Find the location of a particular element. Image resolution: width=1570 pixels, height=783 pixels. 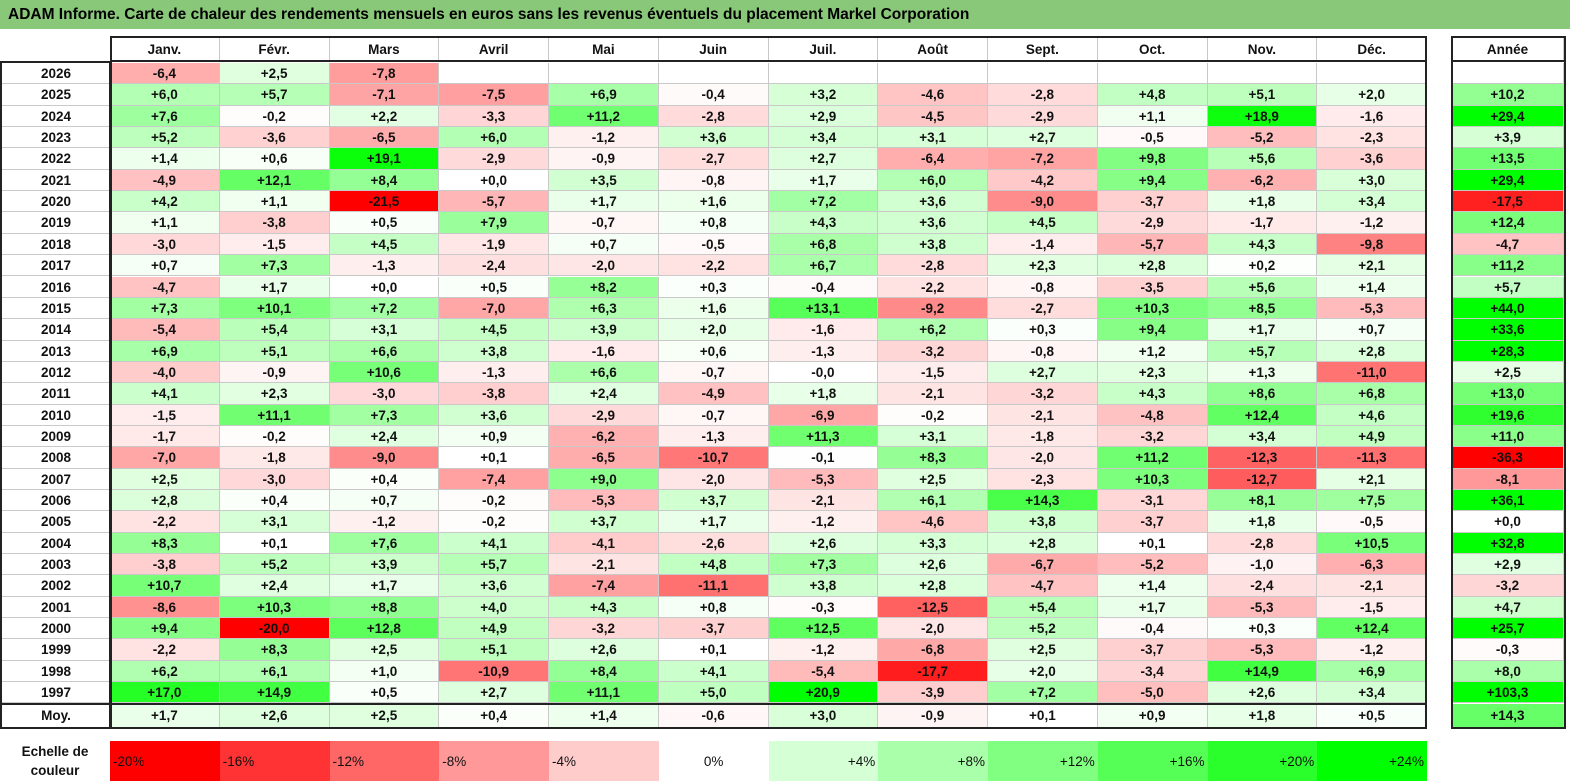

heatmap-cell: -4,1 is located at coordinates (604, 543).